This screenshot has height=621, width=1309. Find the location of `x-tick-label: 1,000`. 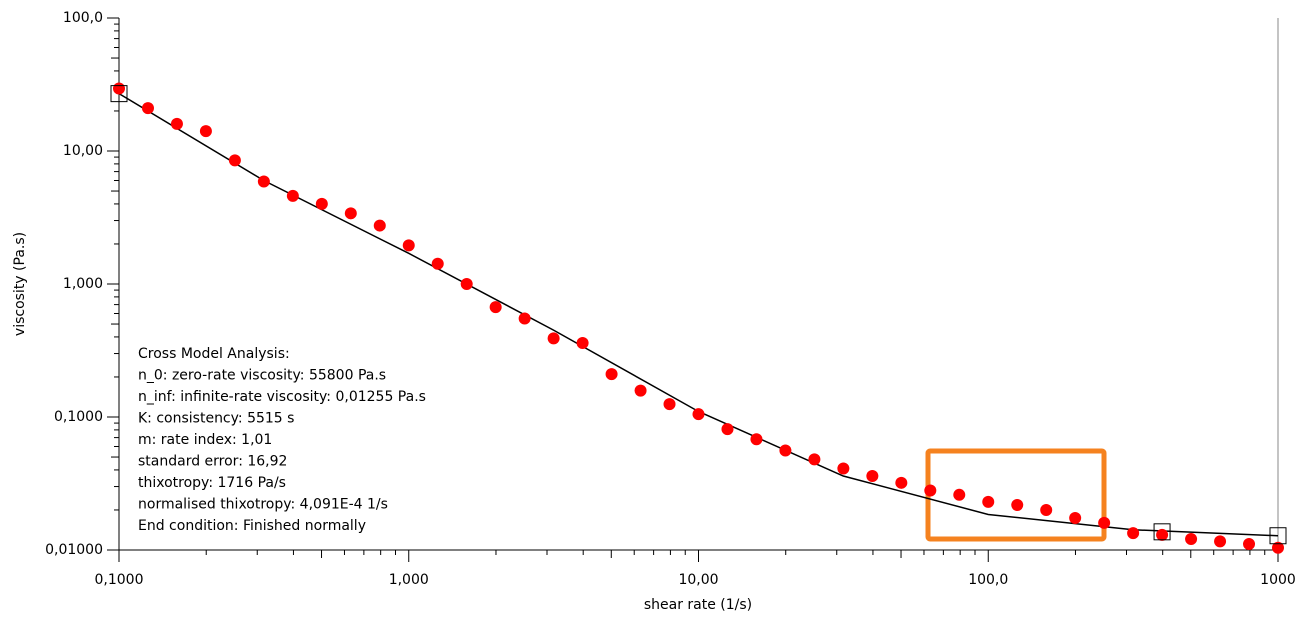

x-tick-label: 1,000 is located at coordinates (409, 580).